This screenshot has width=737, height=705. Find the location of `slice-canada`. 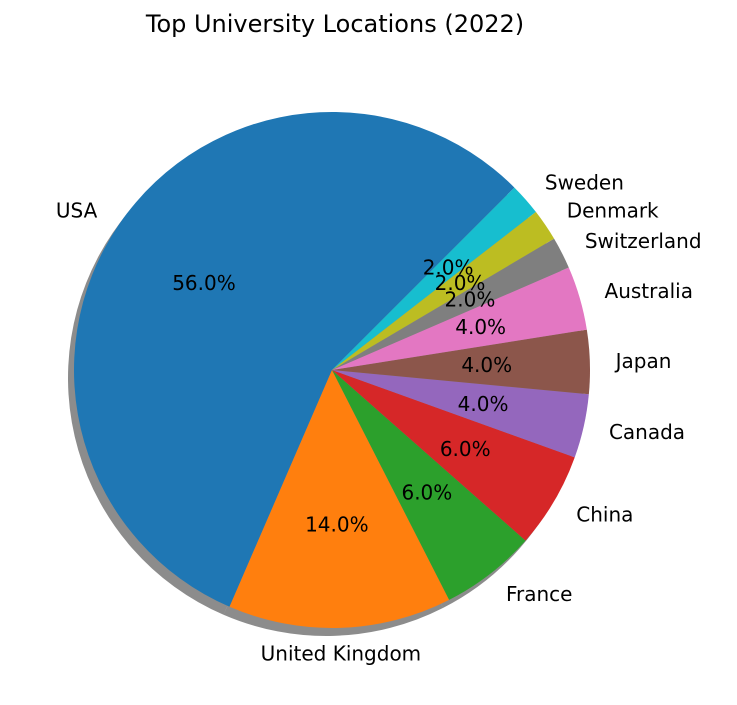

slice-canada is located at coordinates (460, 414).